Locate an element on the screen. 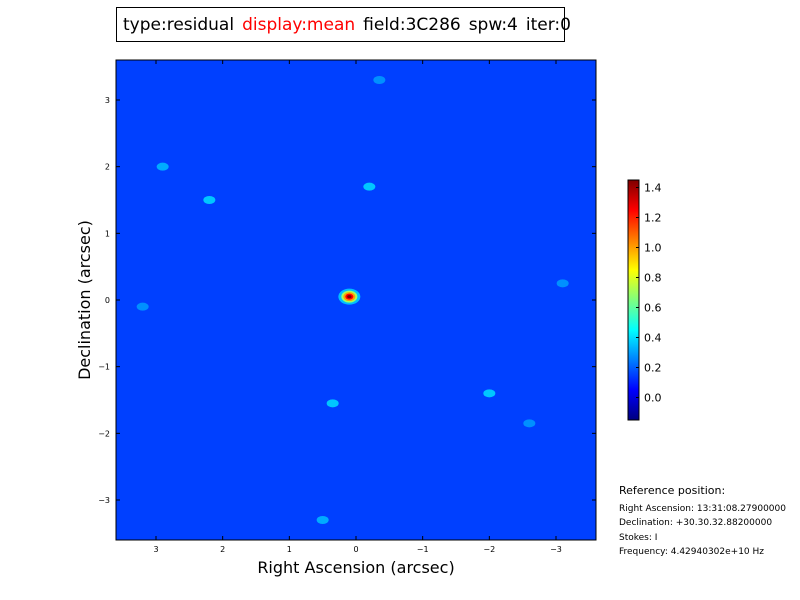  colorbar-tick-label: 0.4 is located at coordinates (653, 338).